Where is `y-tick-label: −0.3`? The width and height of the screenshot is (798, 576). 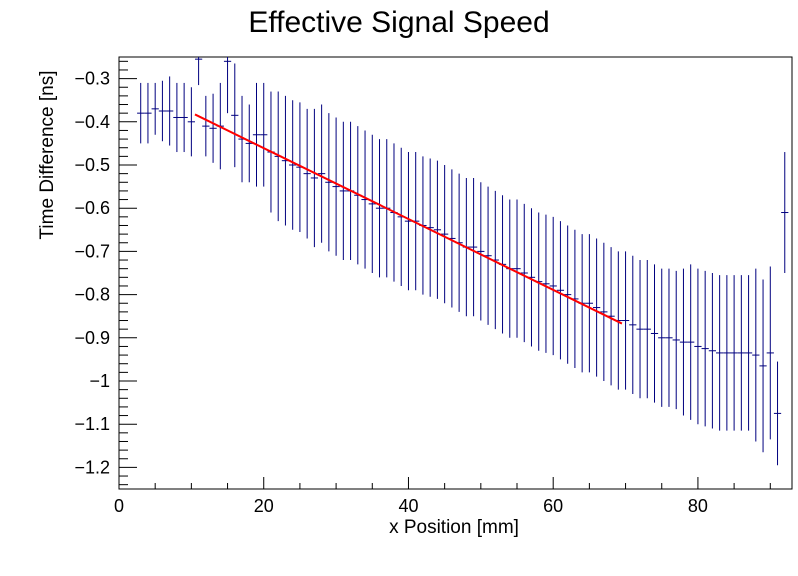 y-tick-label: −0.3 is located at coordinates (92, 79).